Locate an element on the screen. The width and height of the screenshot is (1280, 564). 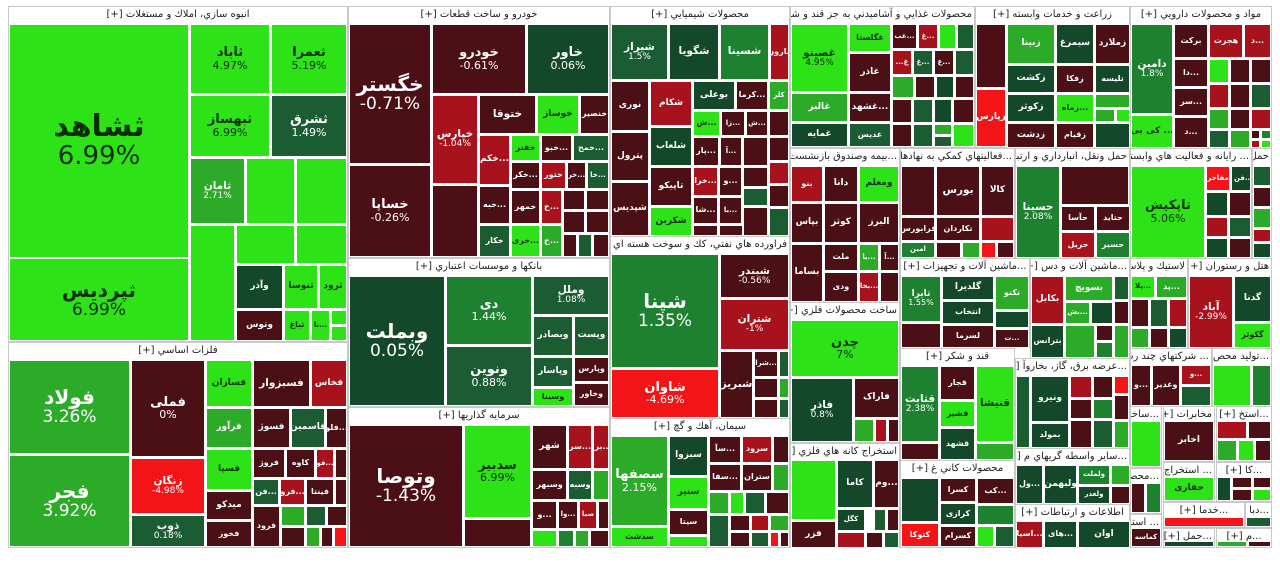
tile-ولبهمن: ولبهمن is located at coordinates (1060, 484).